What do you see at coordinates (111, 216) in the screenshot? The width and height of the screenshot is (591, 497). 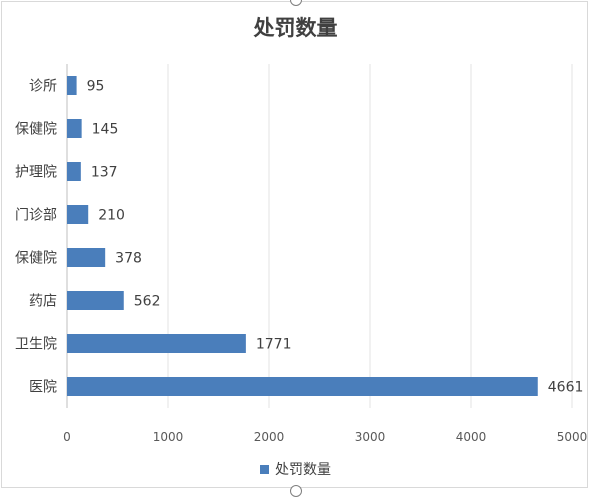 I see `data-label: 210` at bounding box center [111, 216].